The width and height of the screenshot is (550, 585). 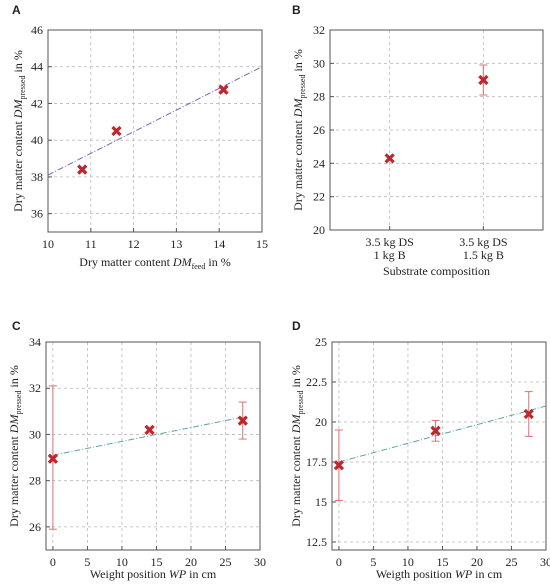 I want to click on y-tick-label: 12.5, so click(x=316, y=542).